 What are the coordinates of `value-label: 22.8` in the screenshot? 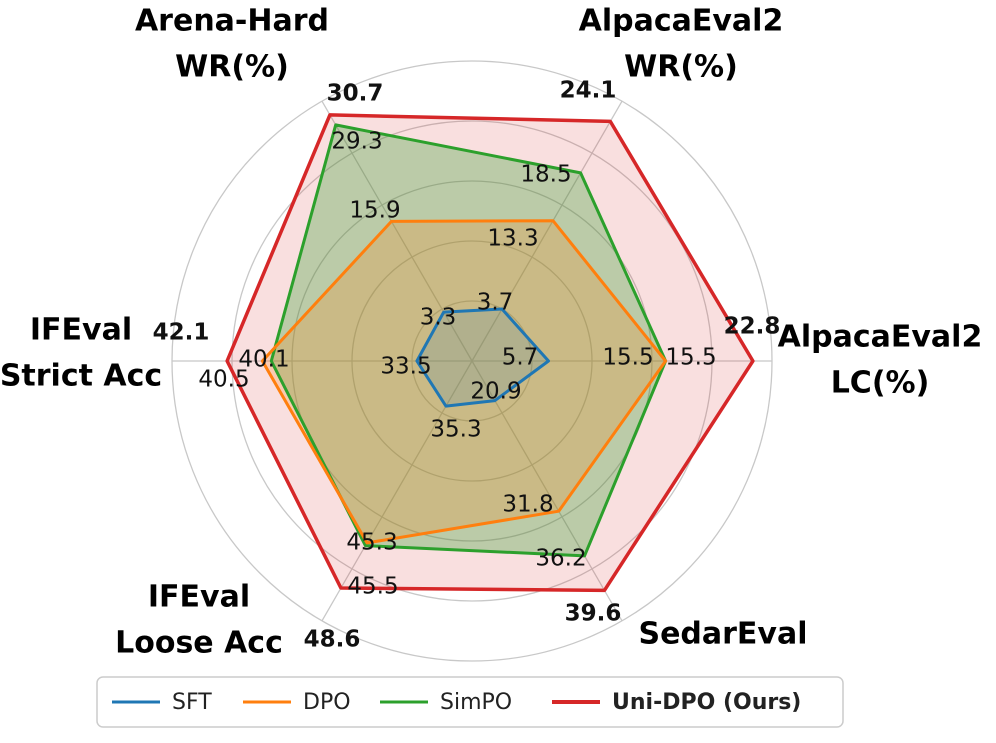 It's located at (752, 327).